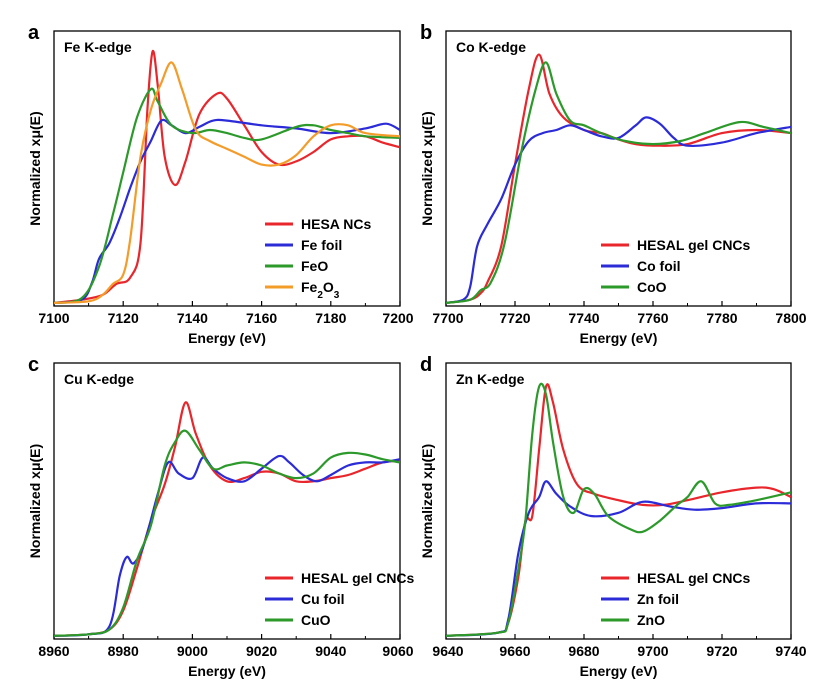  Describe the element at coordinates (33, 365) in the screenshot. I see `panel-letter: c` at that location.